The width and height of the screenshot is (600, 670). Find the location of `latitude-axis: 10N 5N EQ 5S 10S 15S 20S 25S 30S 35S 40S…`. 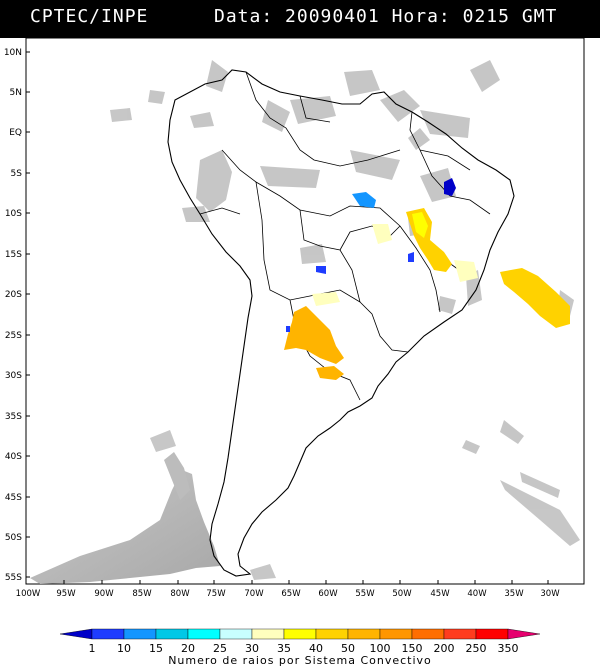

latitude-axis: 10N 5N EQ 5S 10S 15S 20S 25S 30S 35S 40S… is located at coordinates (13, 315).